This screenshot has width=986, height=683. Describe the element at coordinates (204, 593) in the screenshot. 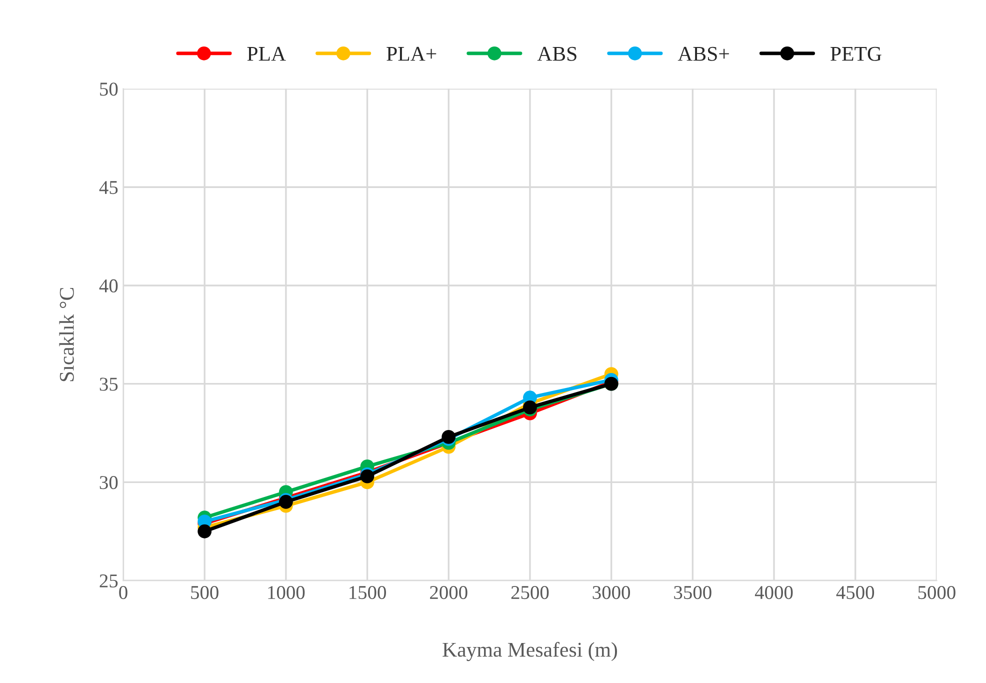

I see `x-tick-label: 500` at that location.